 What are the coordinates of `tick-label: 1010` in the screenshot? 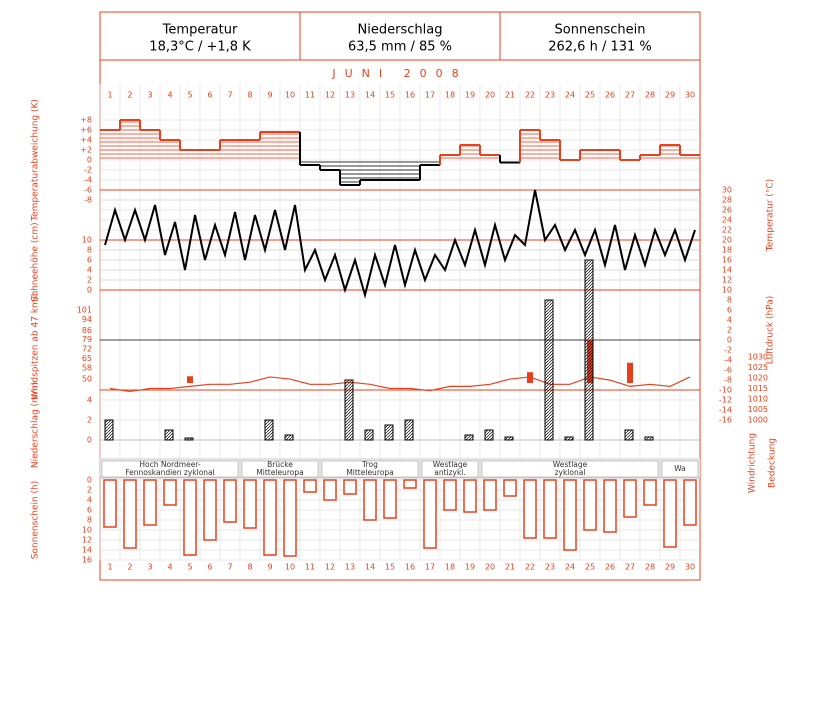 It's located at (758, 399).